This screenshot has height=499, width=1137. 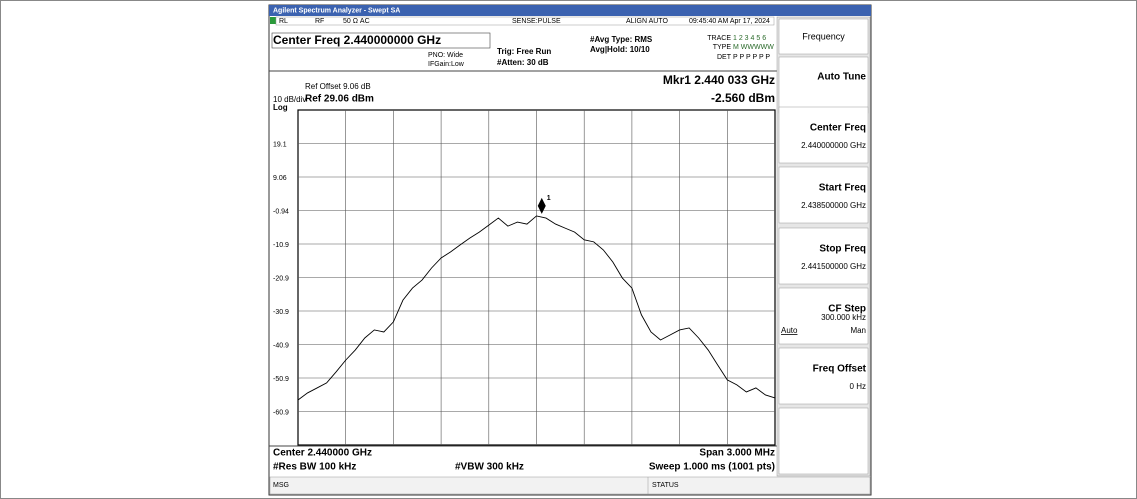 I want to click on status-sense: SENSE:PULSE, so click(x=536, y=21).